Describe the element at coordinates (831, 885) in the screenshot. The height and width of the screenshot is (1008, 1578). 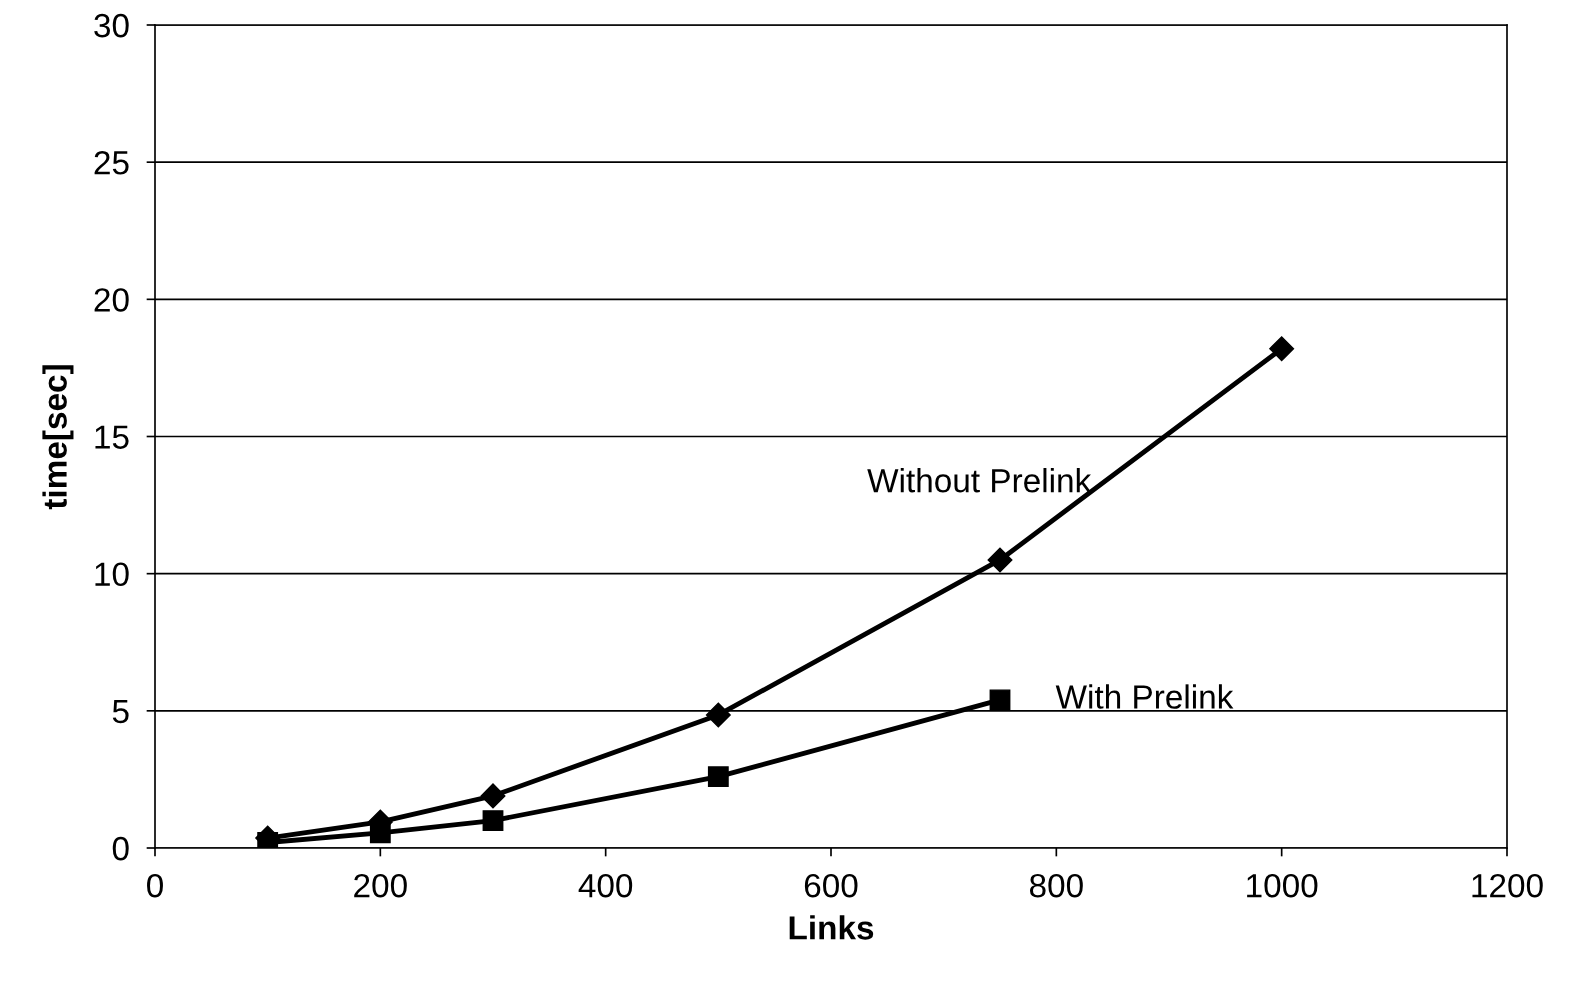
I see `x-tick-label: 600` at that location.